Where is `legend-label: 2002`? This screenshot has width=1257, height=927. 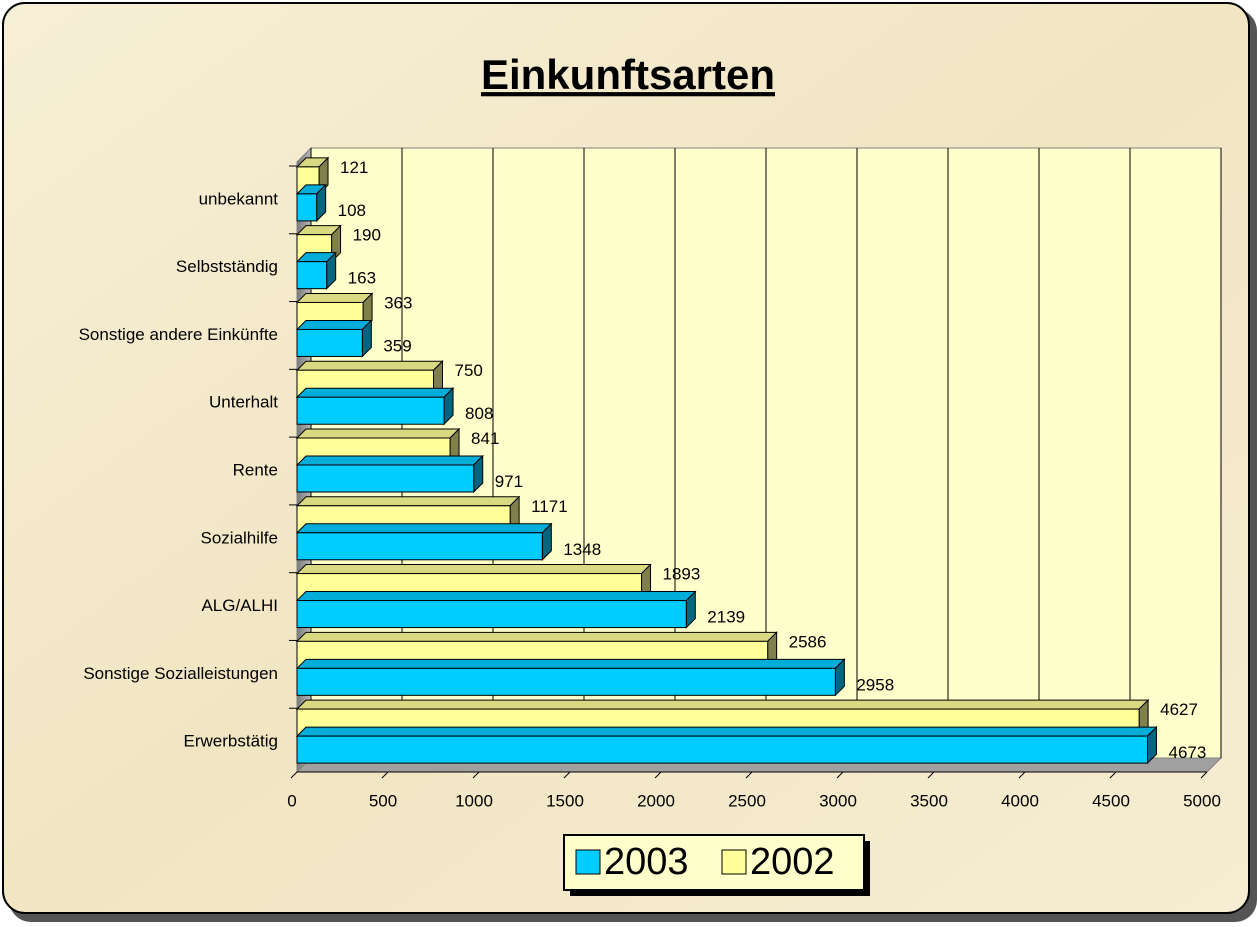 legend-label: 2002 is located at coordinates (792, 862).